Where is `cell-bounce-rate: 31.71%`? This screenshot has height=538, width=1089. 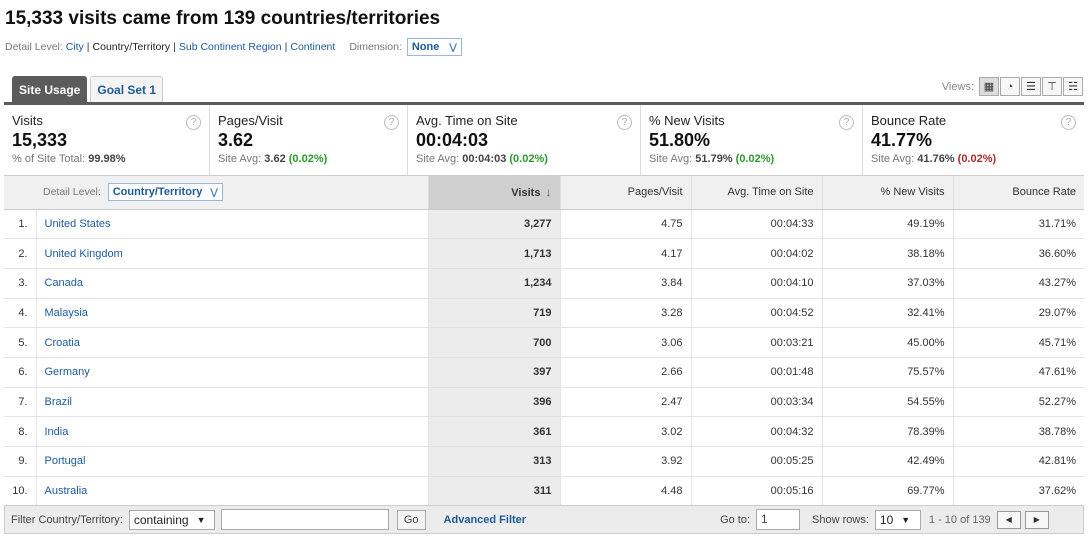 cell-bounce-rate: 31.71% is located at coordinates (1018, 224).